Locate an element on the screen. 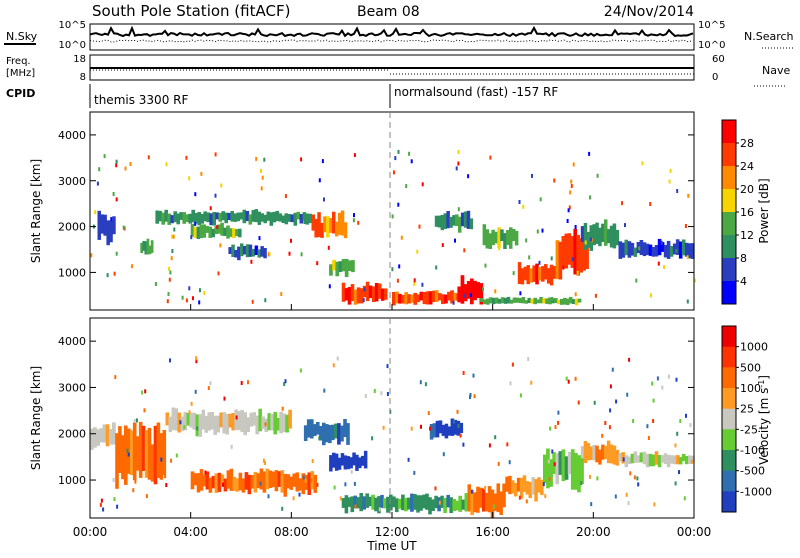 The height and width of the screenshot is (558, 800). freq-tick-top: 18 is located at coordinates (79, 59).